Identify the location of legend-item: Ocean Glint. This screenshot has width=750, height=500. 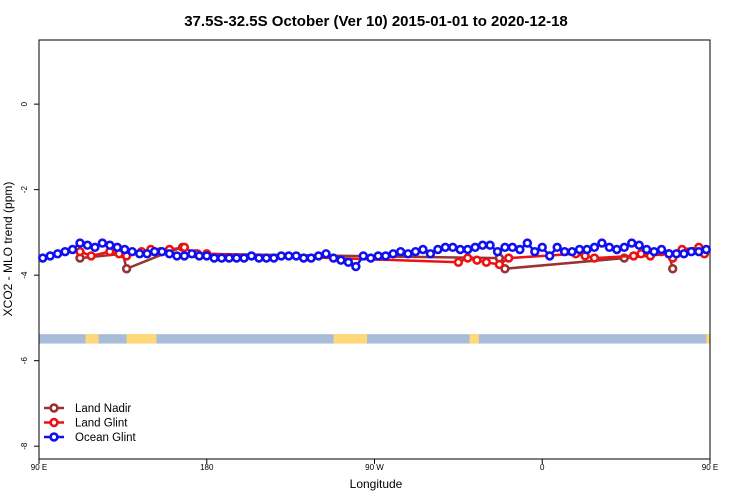
(90, 438).